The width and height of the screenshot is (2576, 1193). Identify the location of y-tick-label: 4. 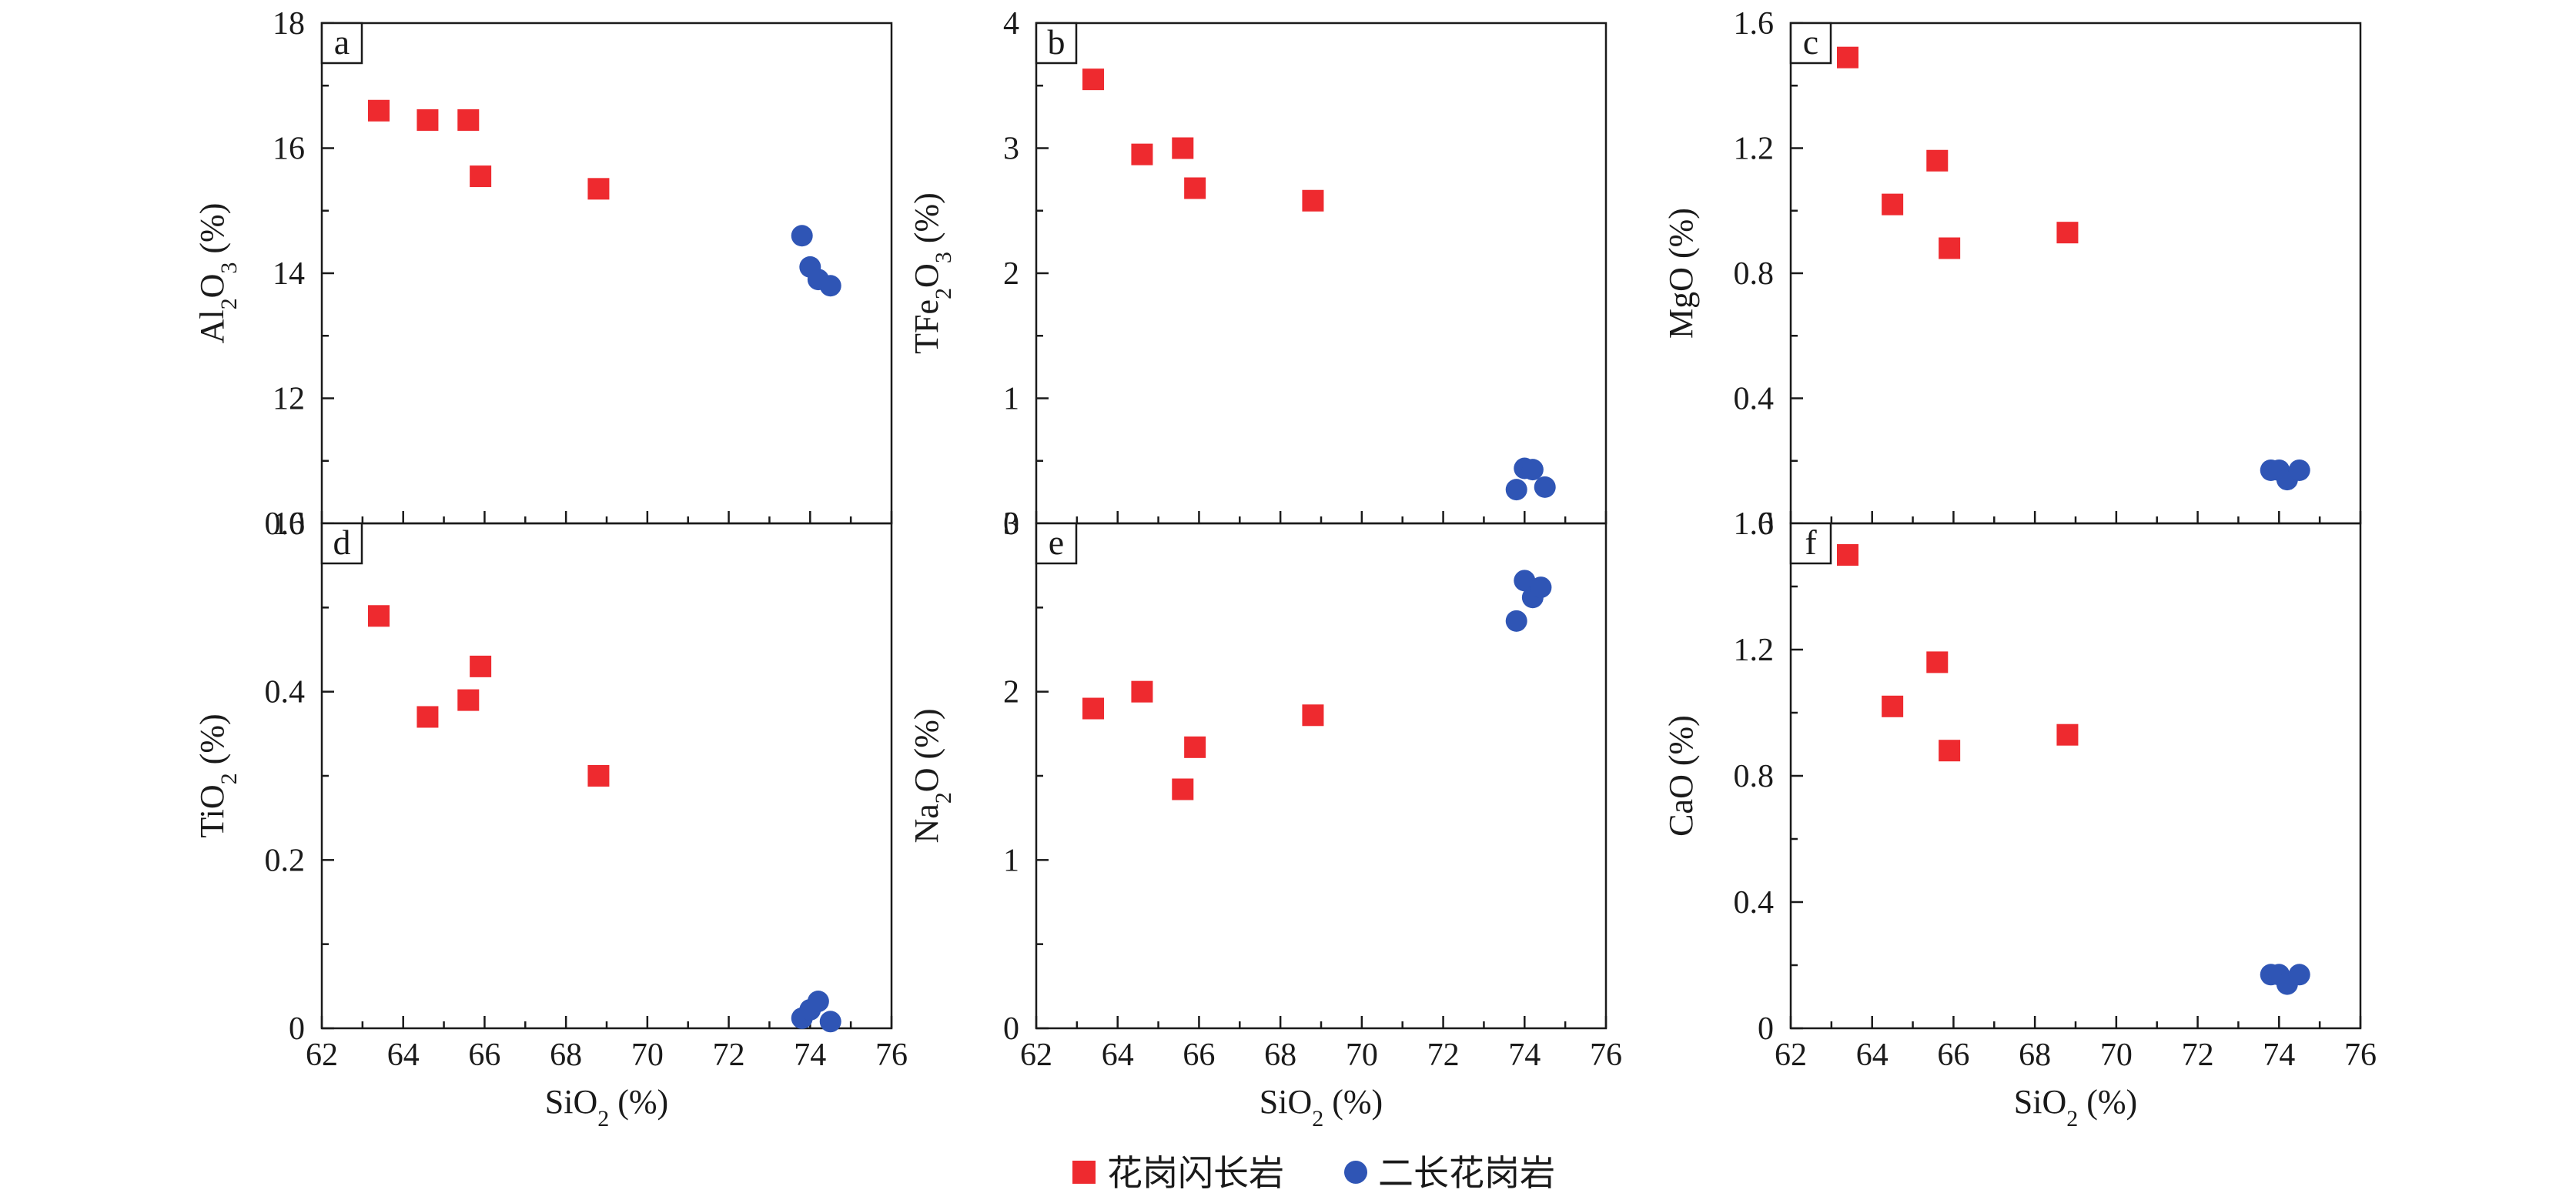
(1011, 24).